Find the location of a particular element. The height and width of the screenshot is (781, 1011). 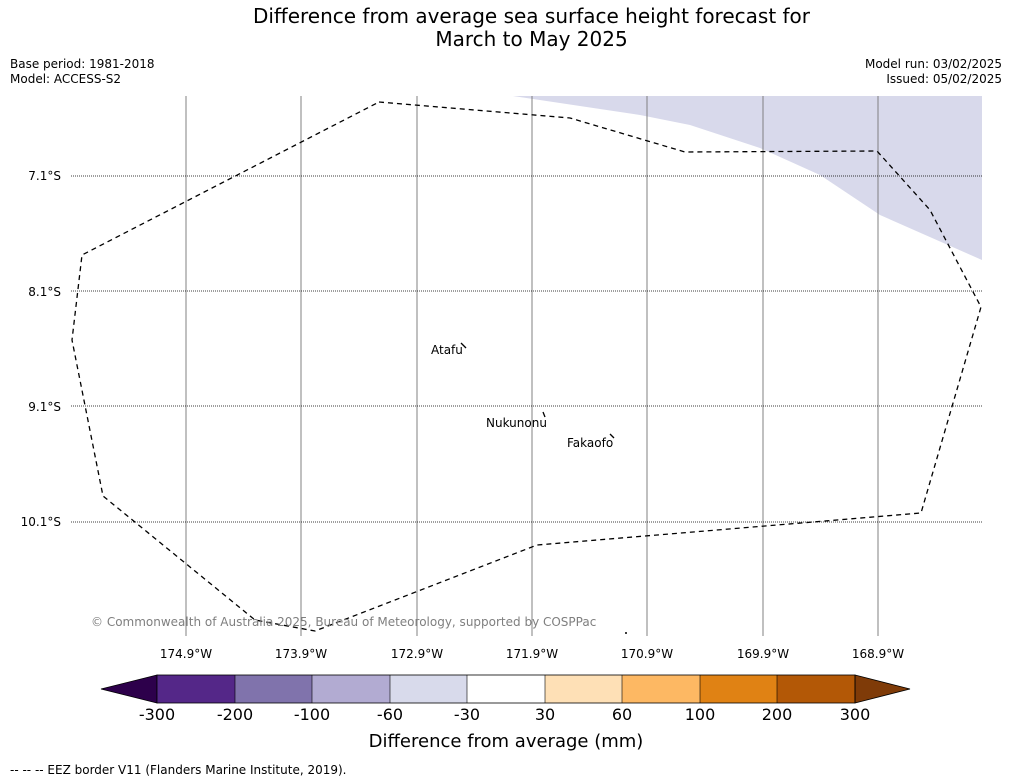

colorbar-tick-label: -300 is located at coordinates (157, 714).